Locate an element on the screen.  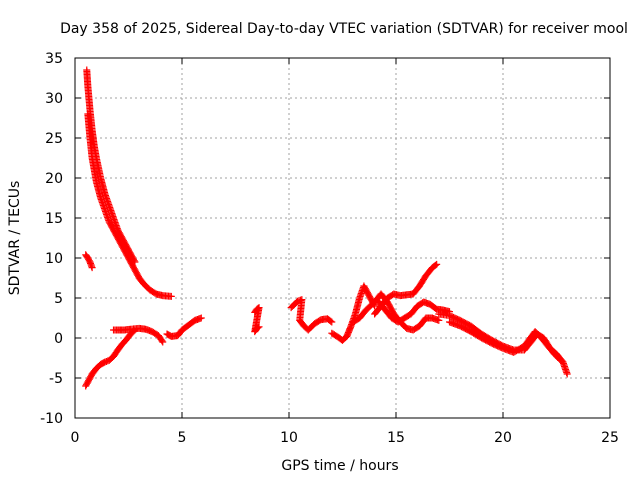
y-tick-label: 10 is located at coordinates (54, 259).